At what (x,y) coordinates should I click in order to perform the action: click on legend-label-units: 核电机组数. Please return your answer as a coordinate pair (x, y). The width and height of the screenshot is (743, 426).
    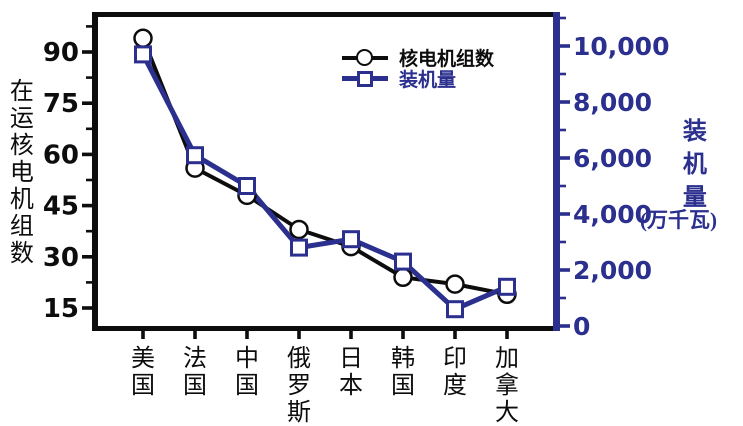
    Looking at the image, I should click on (447, 59).